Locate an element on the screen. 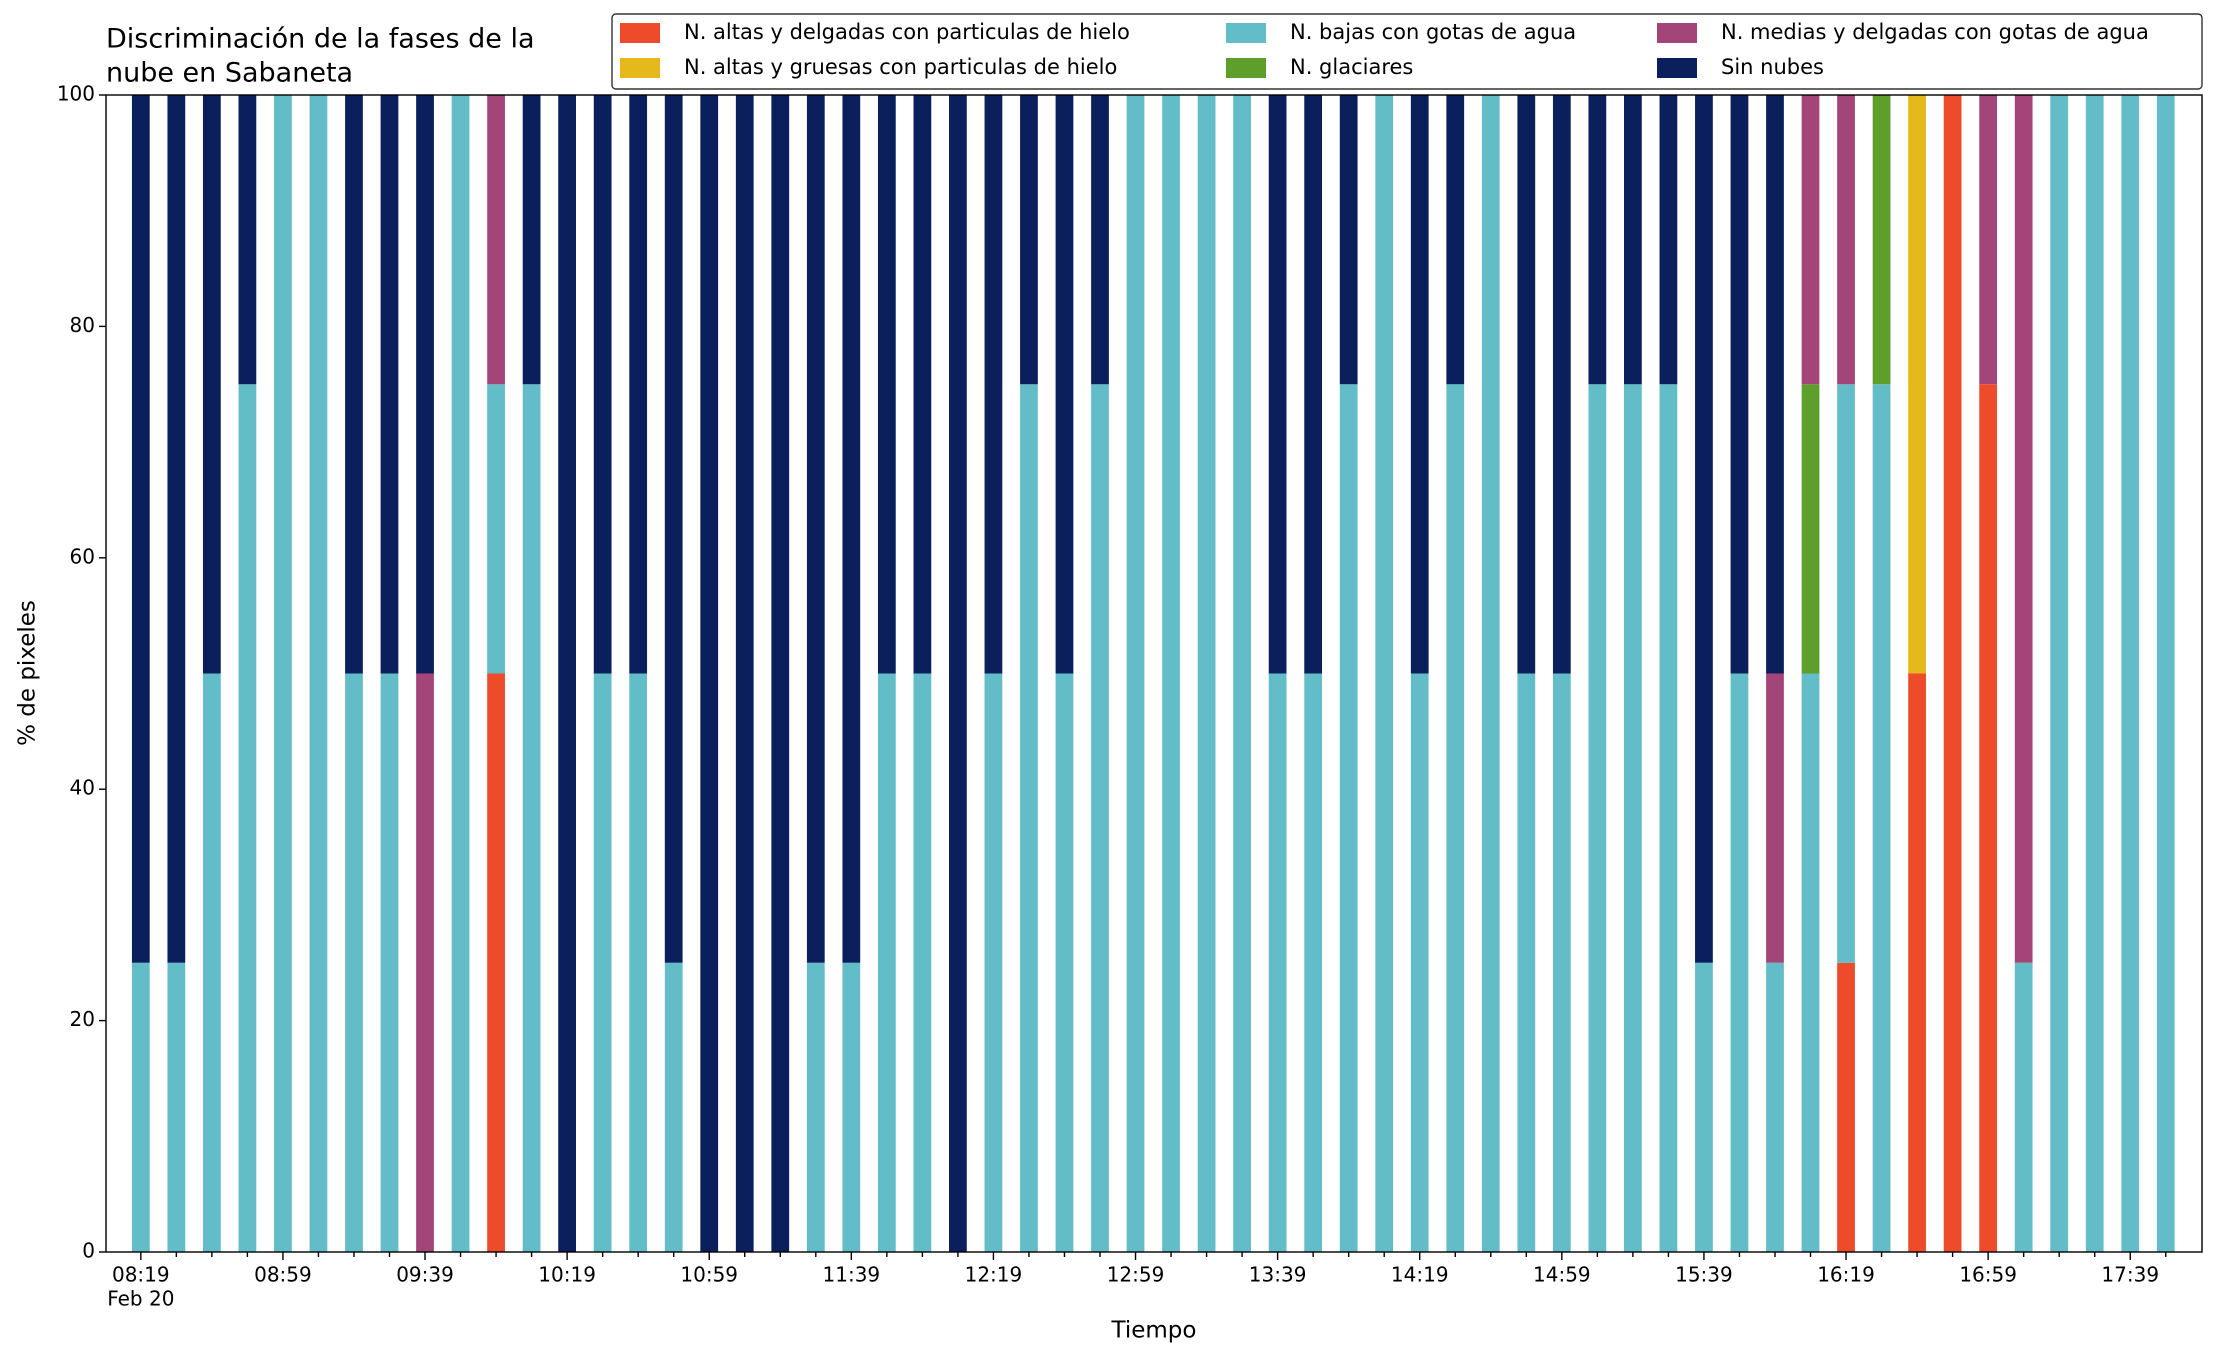 The height and width of the screenshot is (1355, 2216). legend-box is located at coordinates (1407, 51).